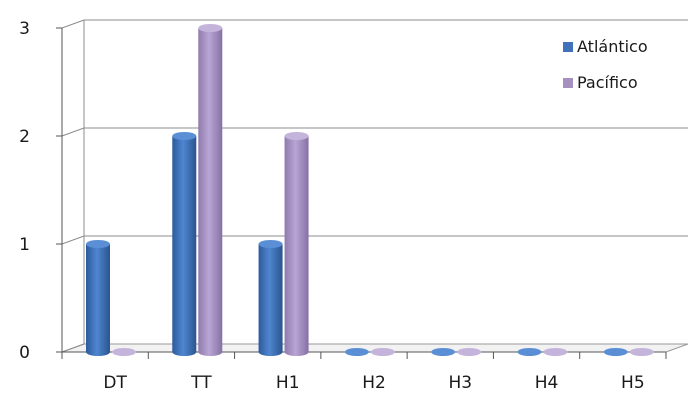 The width and height of the screenshot is (691, 403). Describe the element at coordinates (633, 383) in the screenshot. I see `x-tick-label: H5` at that location.